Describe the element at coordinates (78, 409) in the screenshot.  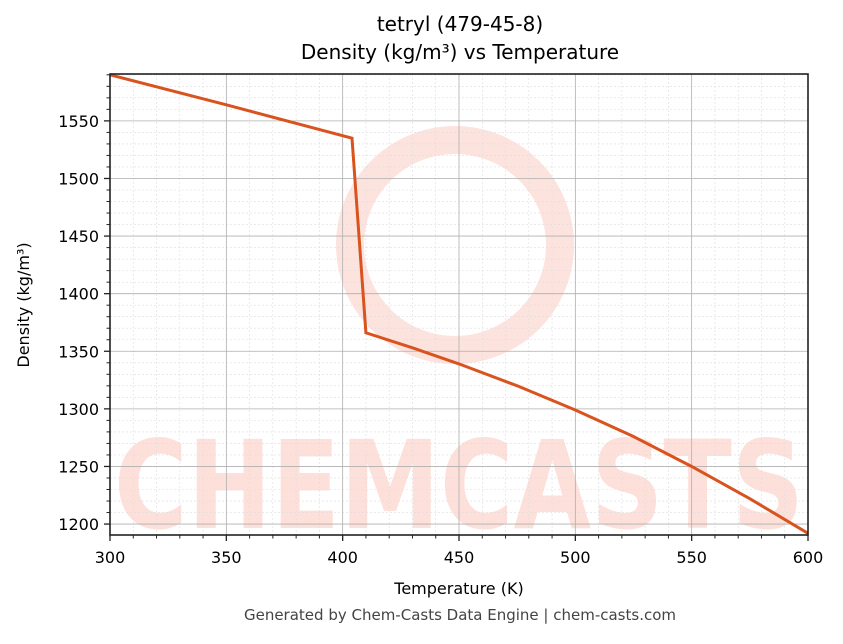
I see `y-tick-label: 1300` at that location.